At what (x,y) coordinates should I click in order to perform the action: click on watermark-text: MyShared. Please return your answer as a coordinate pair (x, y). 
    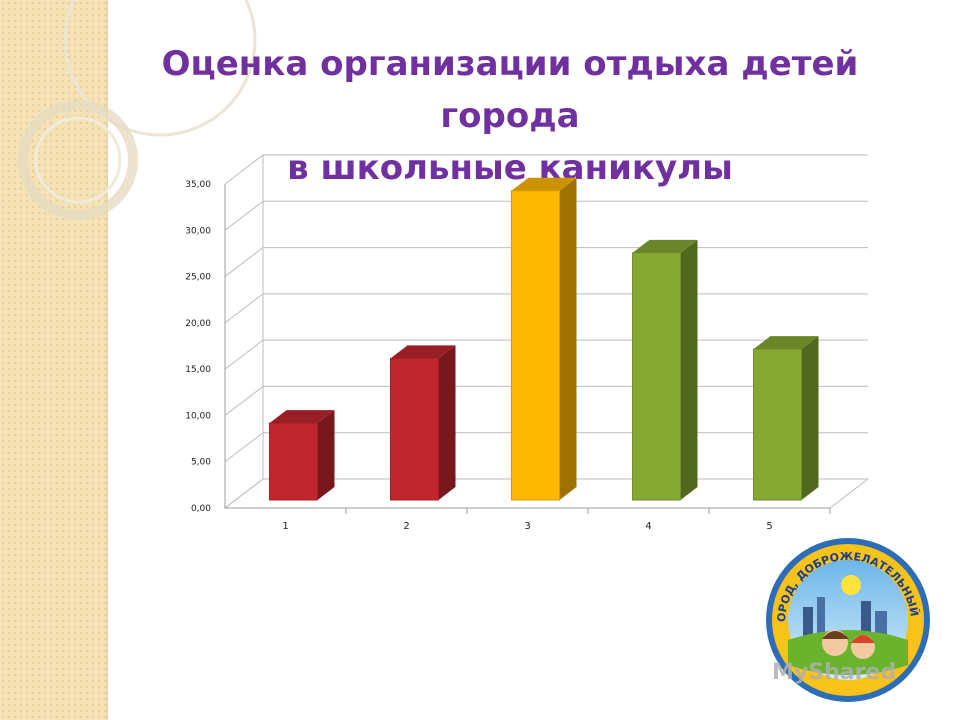
    Looking at the image, I should click on (834, 672).